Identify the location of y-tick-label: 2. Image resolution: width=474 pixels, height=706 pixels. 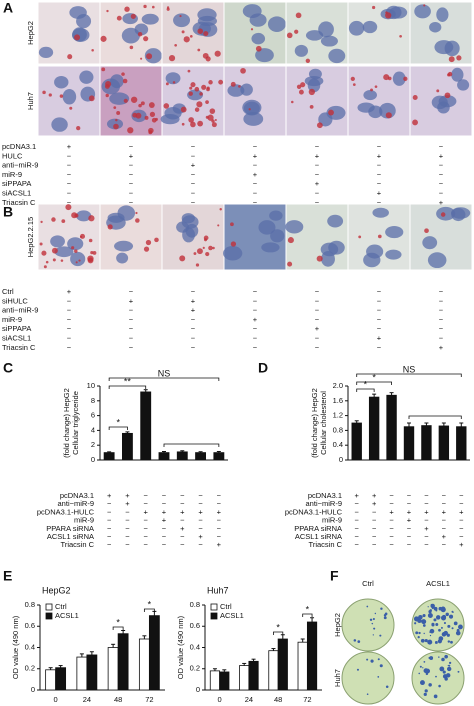
(93, 444).